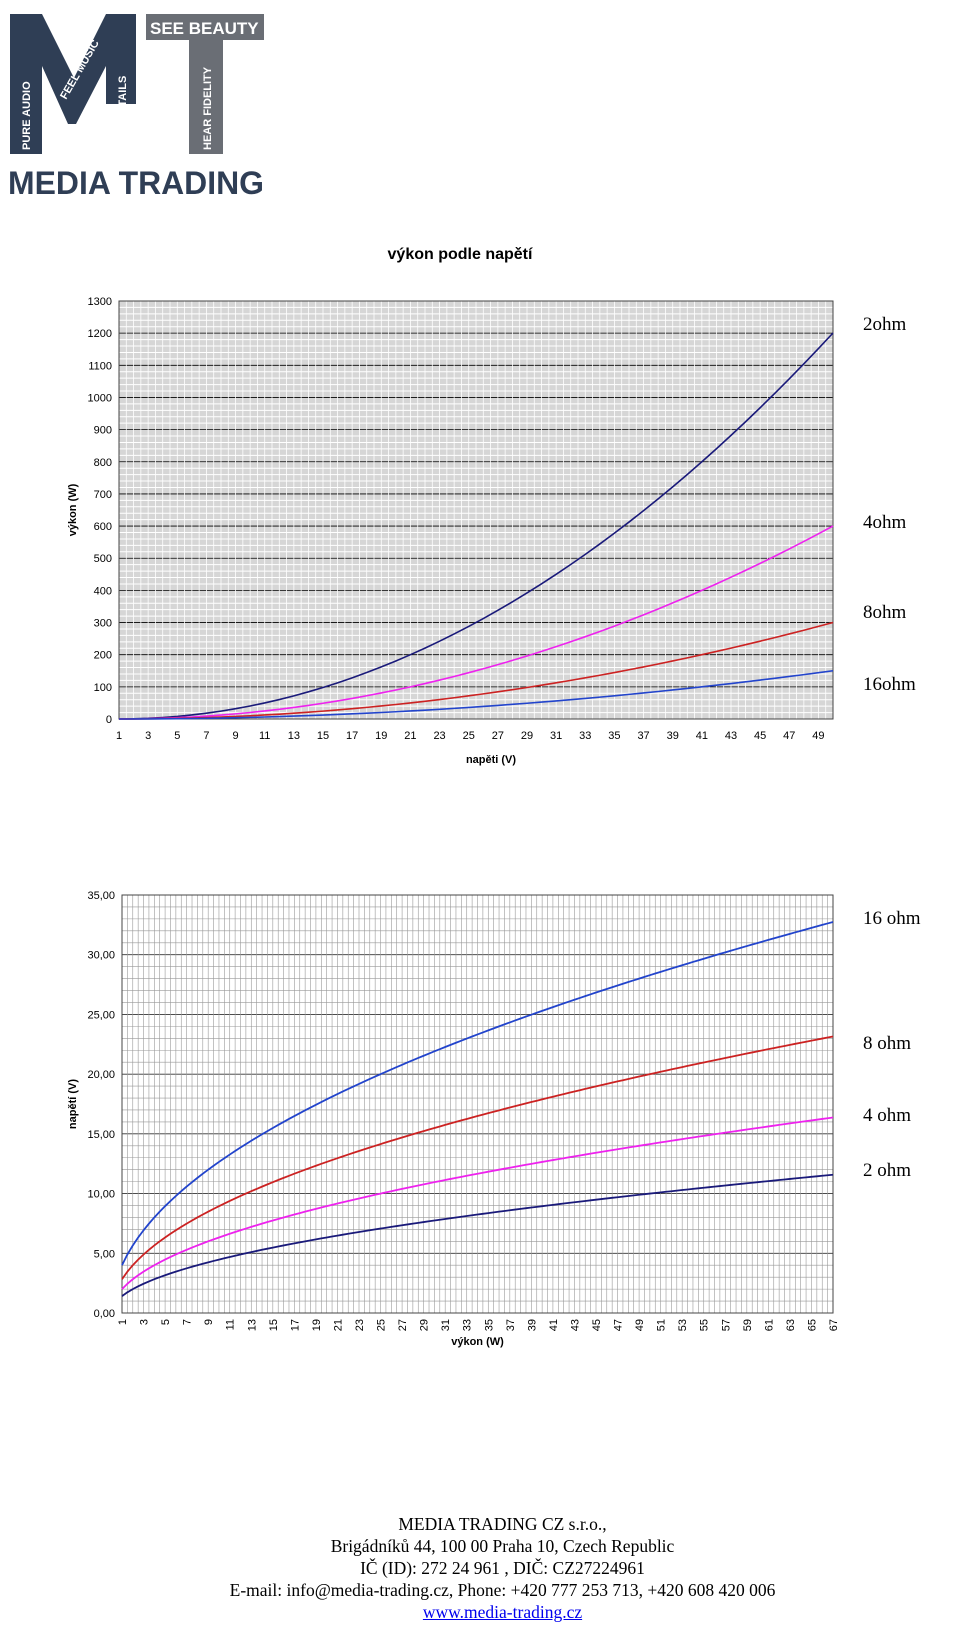 The width and height of the screenshot is (960, 1625). I want to click on y-tick-label: 10,00, so click(101, 1195).